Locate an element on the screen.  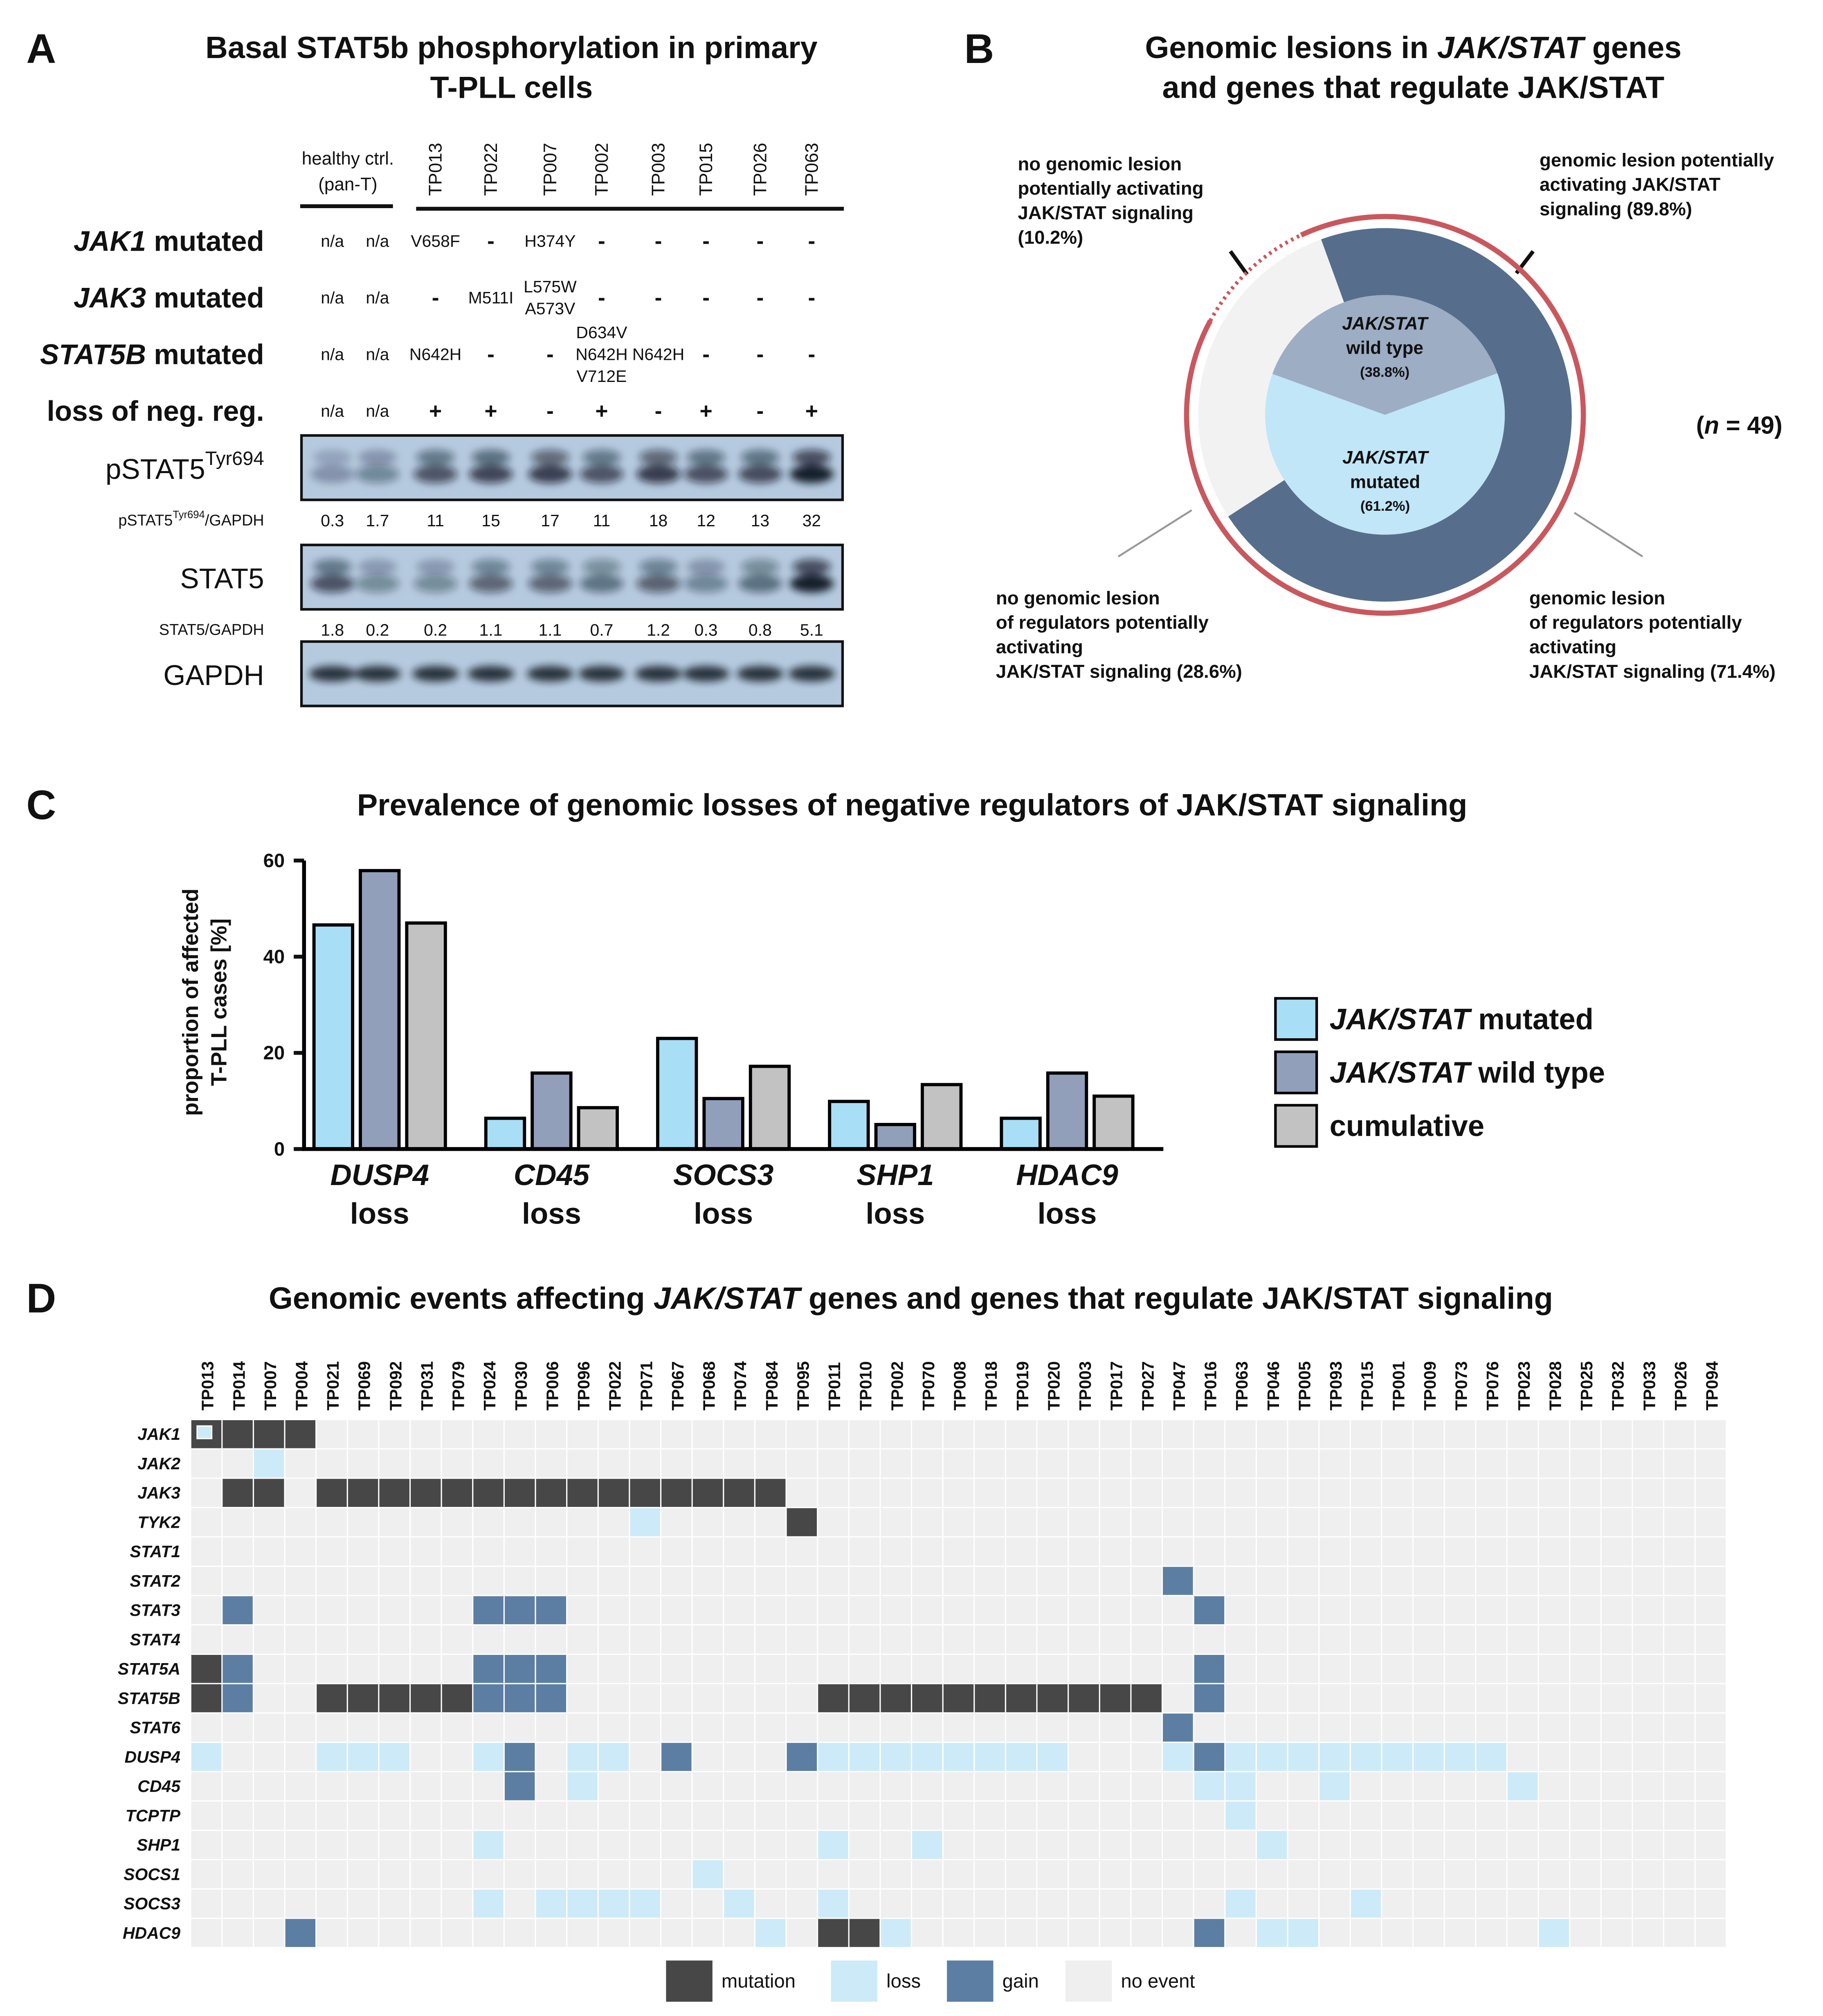
cell-text: n/a is located at coordinates (378, 297).